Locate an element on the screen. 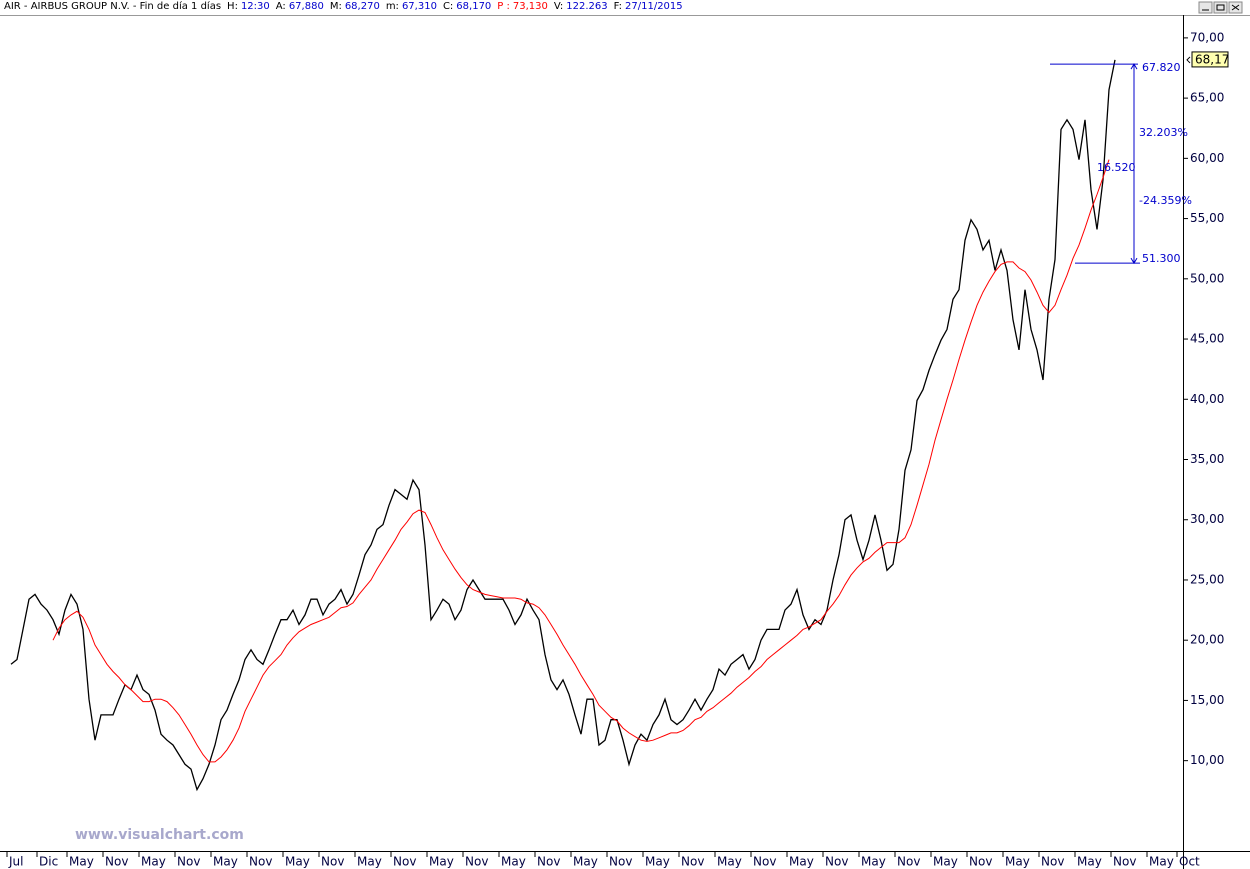 The image size is (1250, 869). field-label: H: is located at coordinates (232, 6).